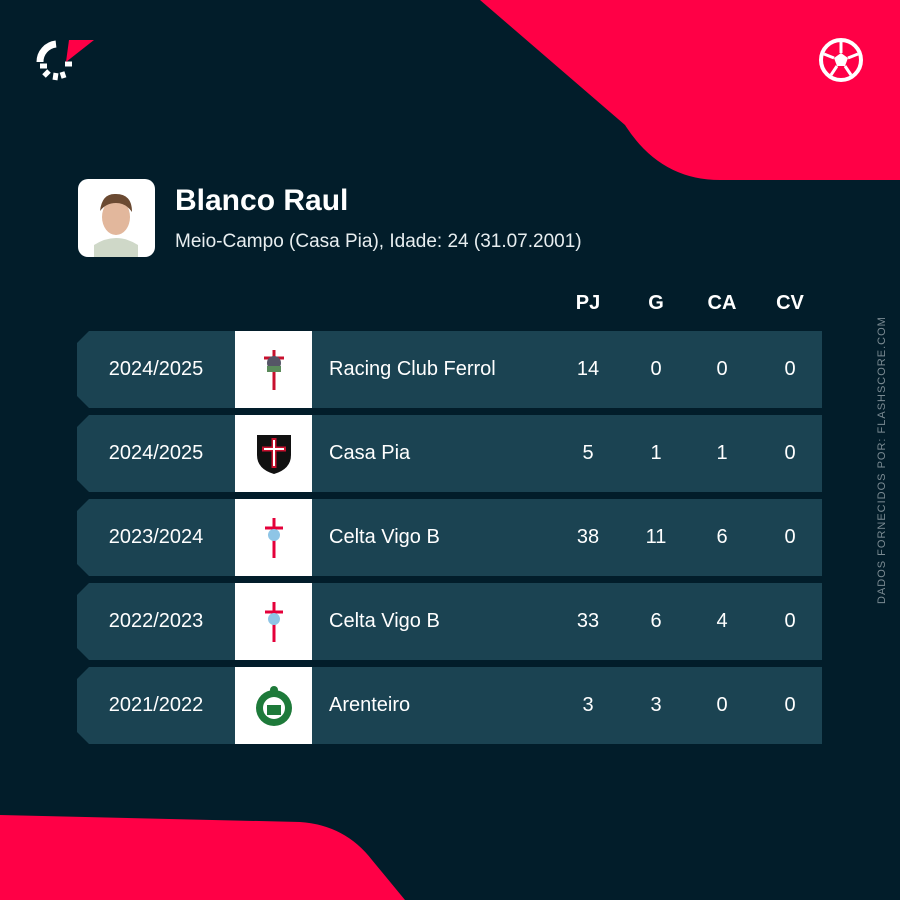 Image resolution: width=900 pixels, height=900 pixels. I want to click on team-name: Racing Club Ferrol, so click(412, 369).